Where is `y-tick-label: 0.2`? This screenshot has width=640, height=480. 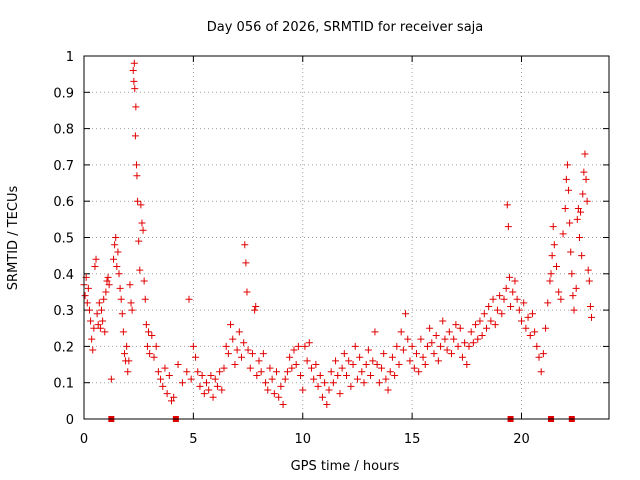
y-tick-label: 0.2 is located at coordinates (63, 347).